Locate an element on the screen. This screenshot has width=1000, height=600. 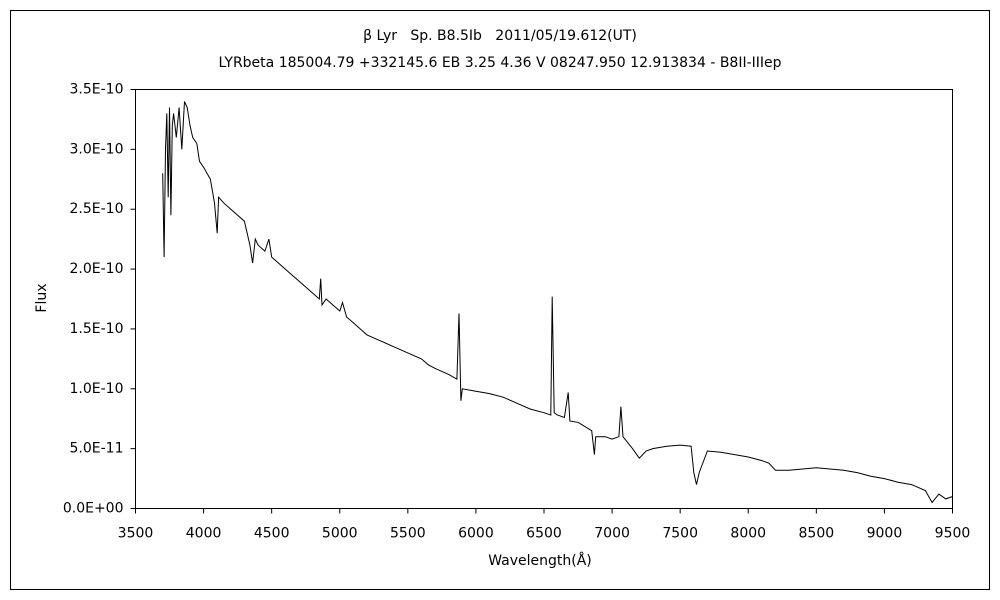
x-tick-label: 8500 is located at coordinates (817, 534).